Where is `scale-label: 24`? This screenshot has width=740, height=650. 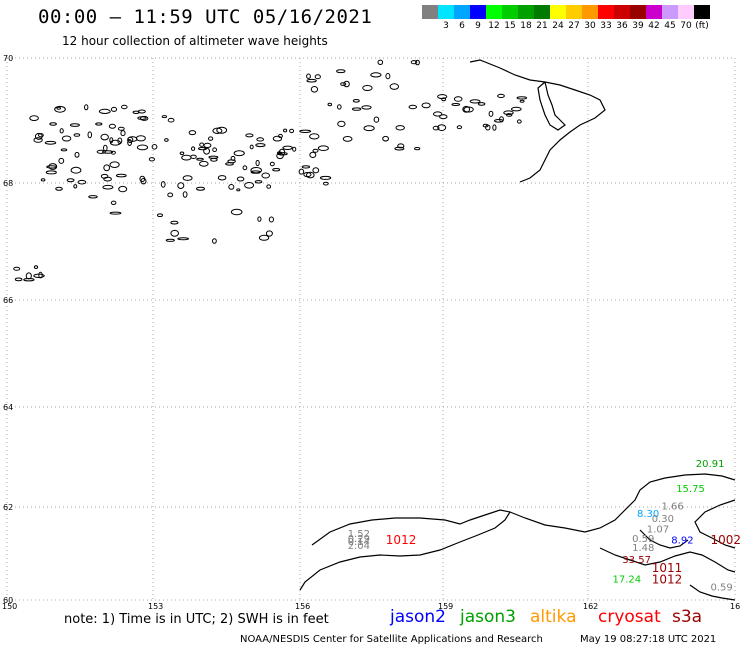
scale-label: 24 is located at coordinates (558, 26).